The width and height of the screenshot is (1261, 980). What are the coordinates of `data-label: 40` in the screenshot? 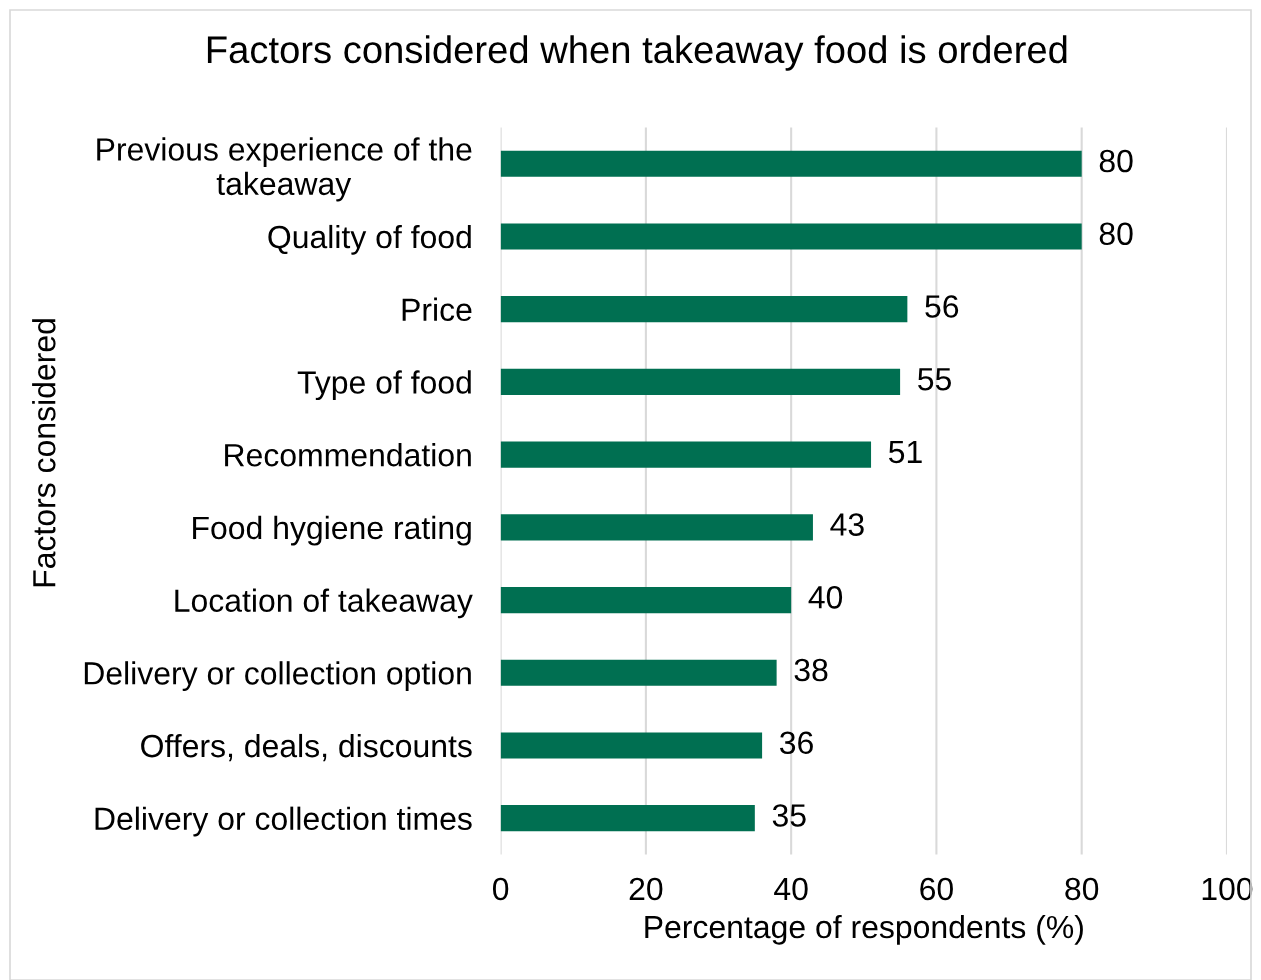 It's located at (825, 597).